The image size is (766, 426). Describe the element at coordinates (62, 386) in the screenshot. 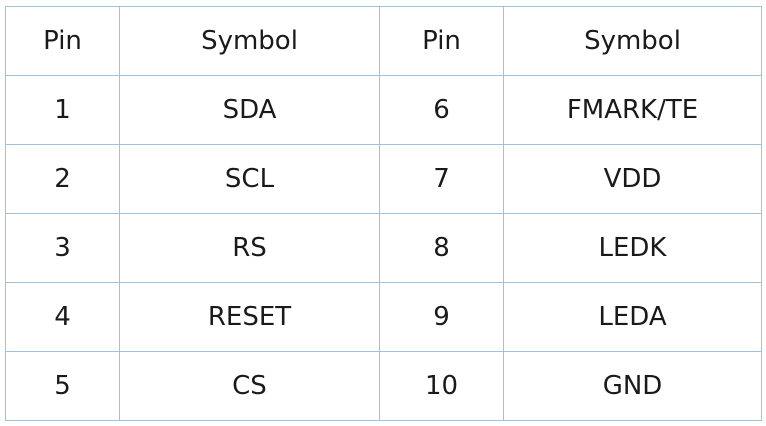

I see `pin-number-cell: 5` at that location.